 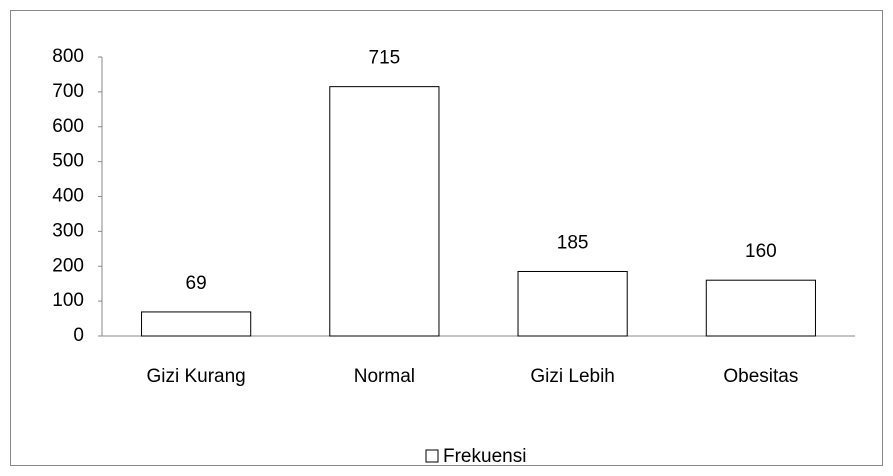 What do you see at coordinates (195, 376) in the screenshot?
I see `x-tick-label: Gizi Kurang` at bounding box center [195, 376].